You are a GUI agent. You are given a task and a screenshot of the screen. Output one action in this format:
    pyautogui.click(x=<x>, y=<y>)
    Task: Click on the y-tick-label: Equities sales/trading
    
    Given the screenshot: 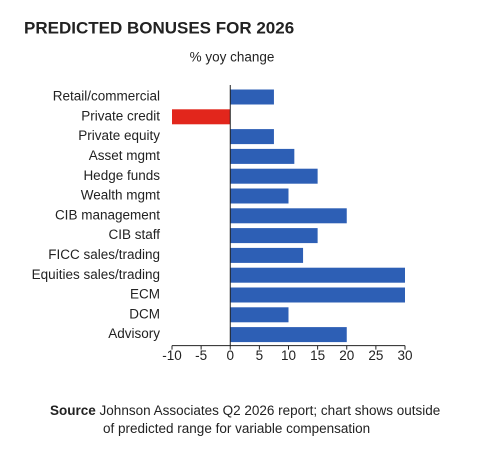 What is the action you would take?
    pyautogui.click(x=96, y=274)
    